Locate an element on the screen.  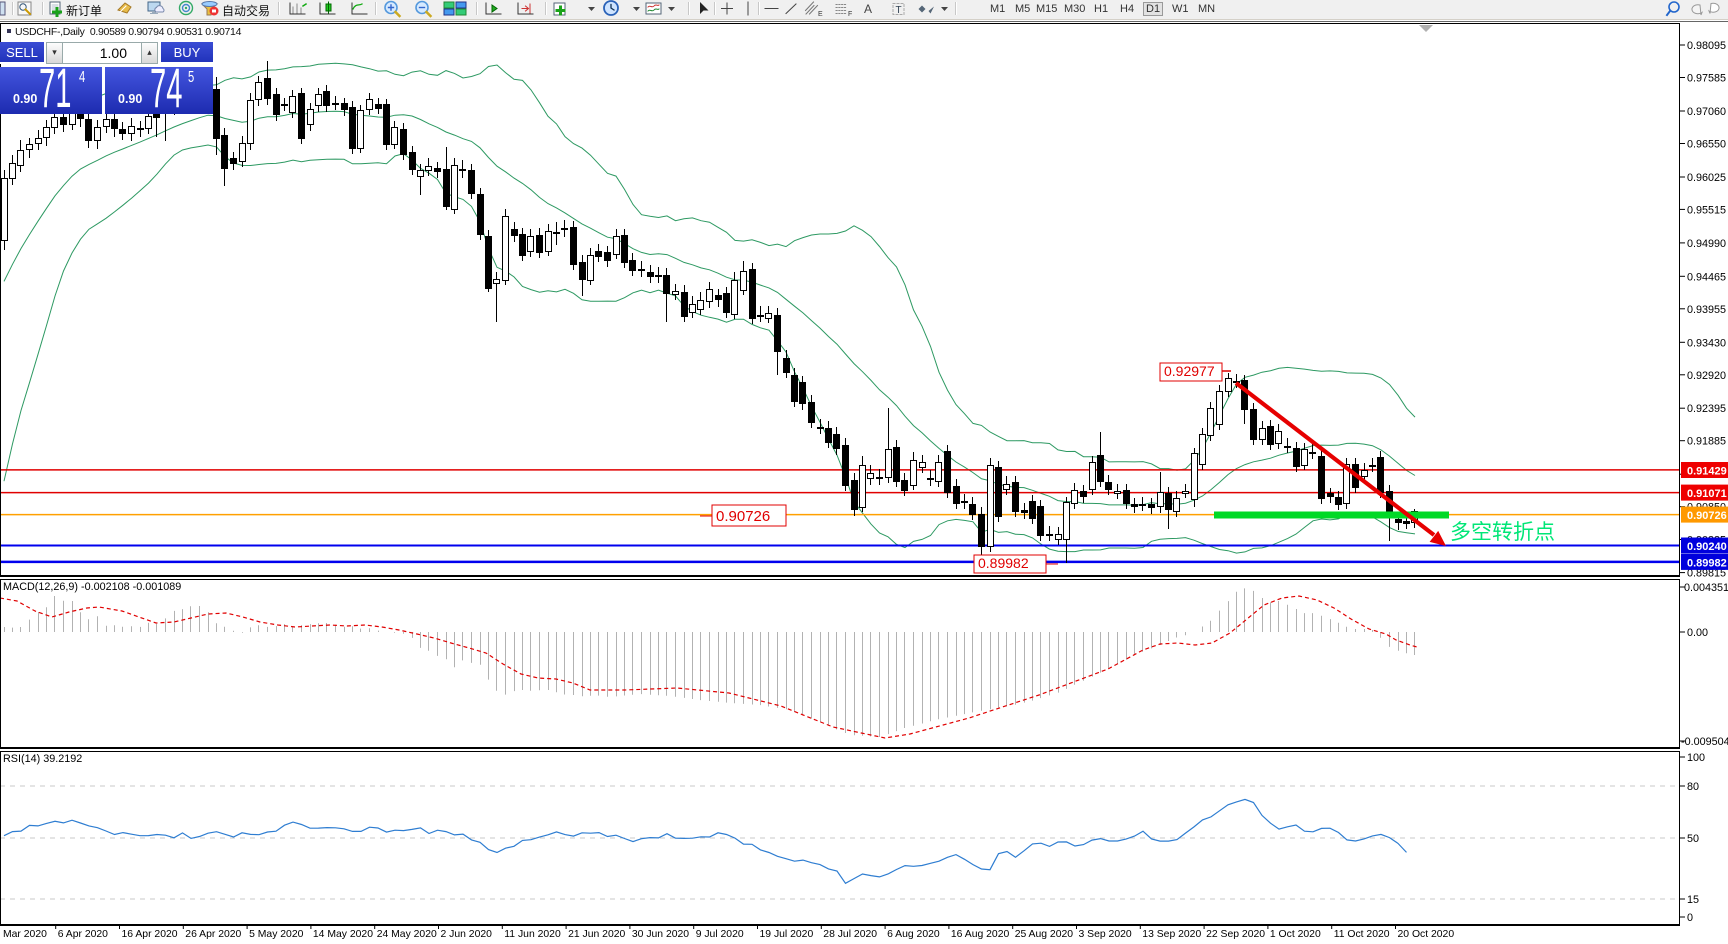
svg-text: 0 is located at coordinates (1690, 918).